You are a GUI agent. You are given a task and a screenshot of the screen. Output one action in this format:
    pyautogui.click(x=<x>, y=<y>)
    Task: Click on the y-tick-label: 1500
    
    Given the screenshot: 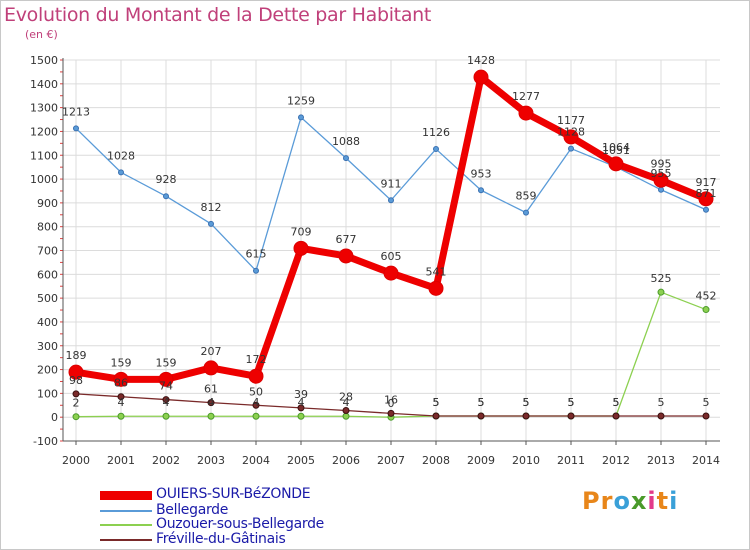 What is the action you would take?
    pyautogui.click(x=44, y=60)
    